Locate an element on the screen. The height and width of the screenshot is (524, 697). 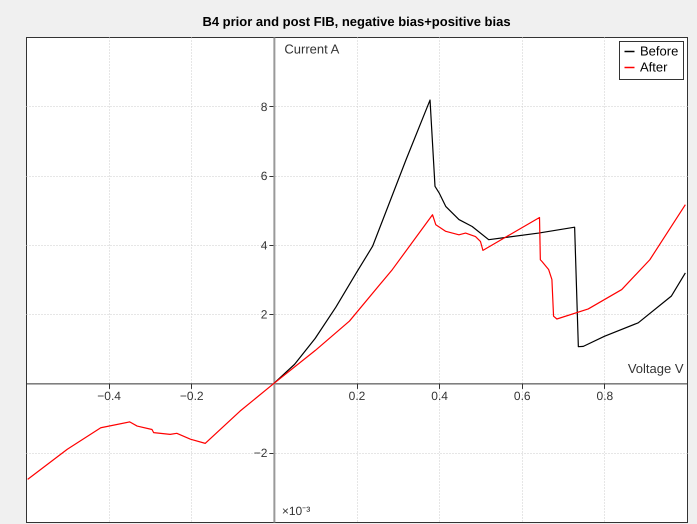
x-tick-label: 0.6 is located at coordinates (522, 395).